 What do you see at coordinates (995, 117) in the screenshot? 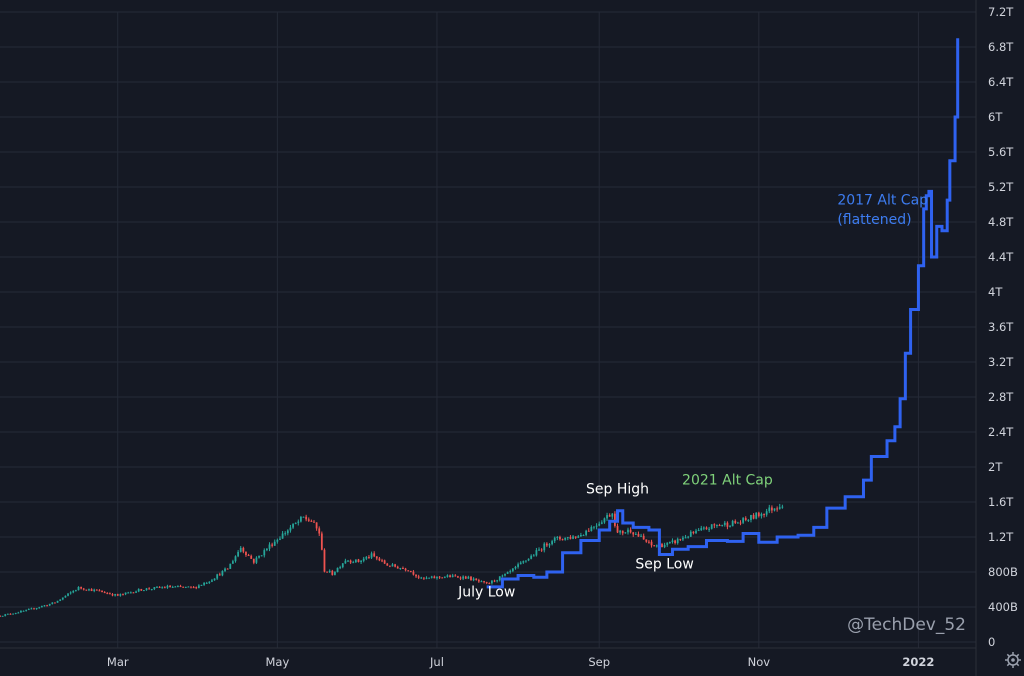
I see `y-tick-label: 6T` at bounding box center [995, 117].